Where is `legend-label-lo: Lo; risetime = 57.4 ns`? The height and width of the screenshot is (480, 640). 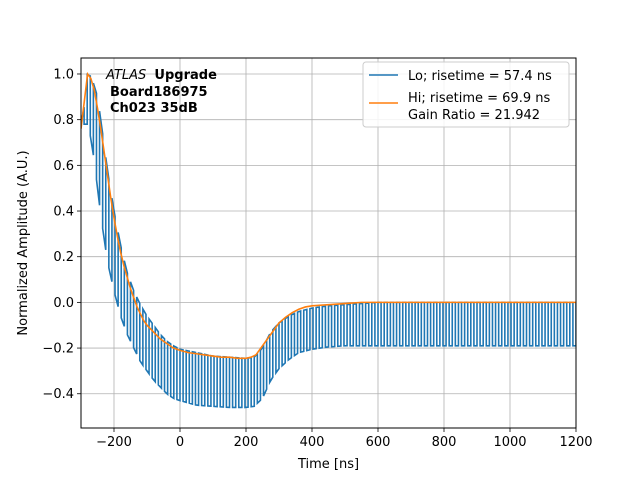 legend-label-lo: Lo; risetime = 57.4 ns is located at coordinates (480, 76).